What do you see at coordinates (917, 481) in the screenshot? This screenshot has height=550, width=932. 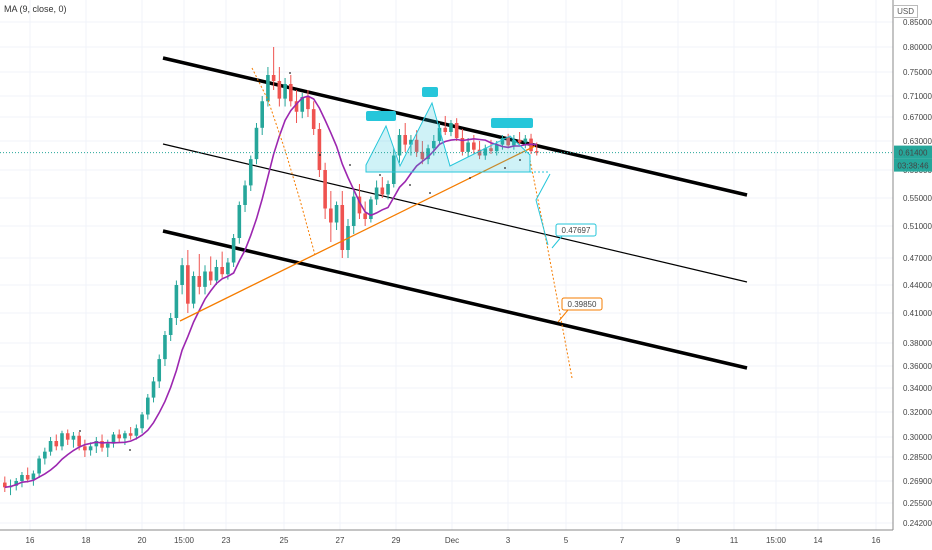 I see `price-tick-label: 0.26900` at bounding box center [917, 481].